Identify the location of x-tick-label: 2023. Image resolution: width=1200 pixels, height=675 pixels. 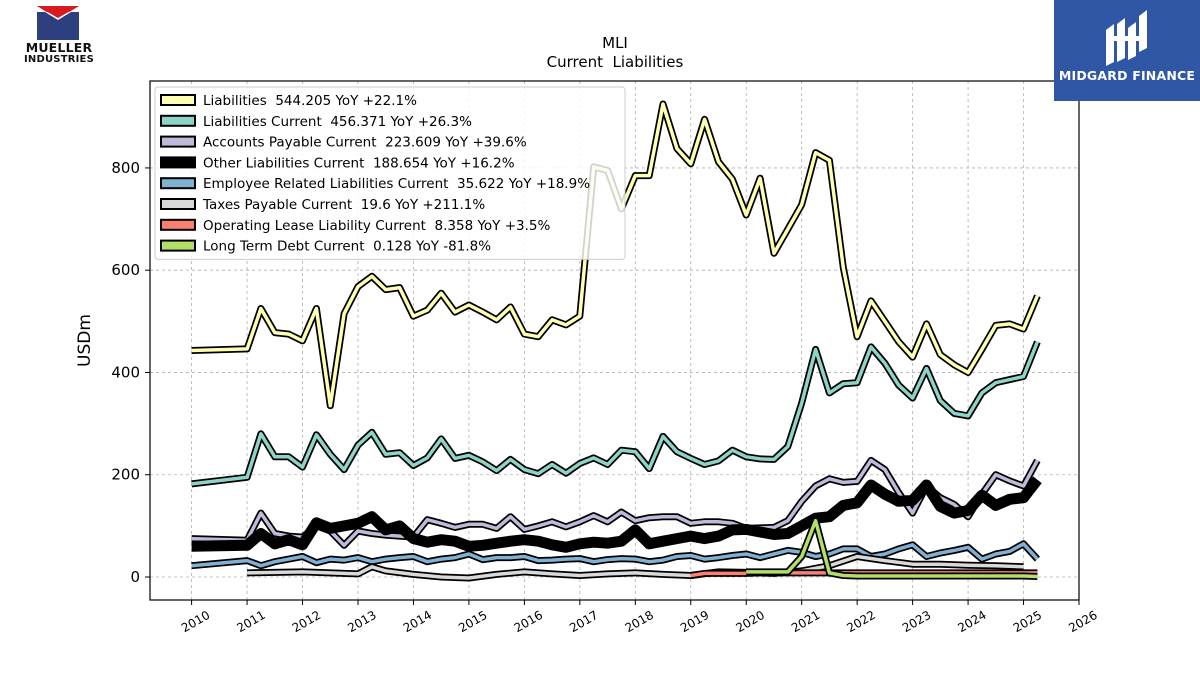
(916, 621).